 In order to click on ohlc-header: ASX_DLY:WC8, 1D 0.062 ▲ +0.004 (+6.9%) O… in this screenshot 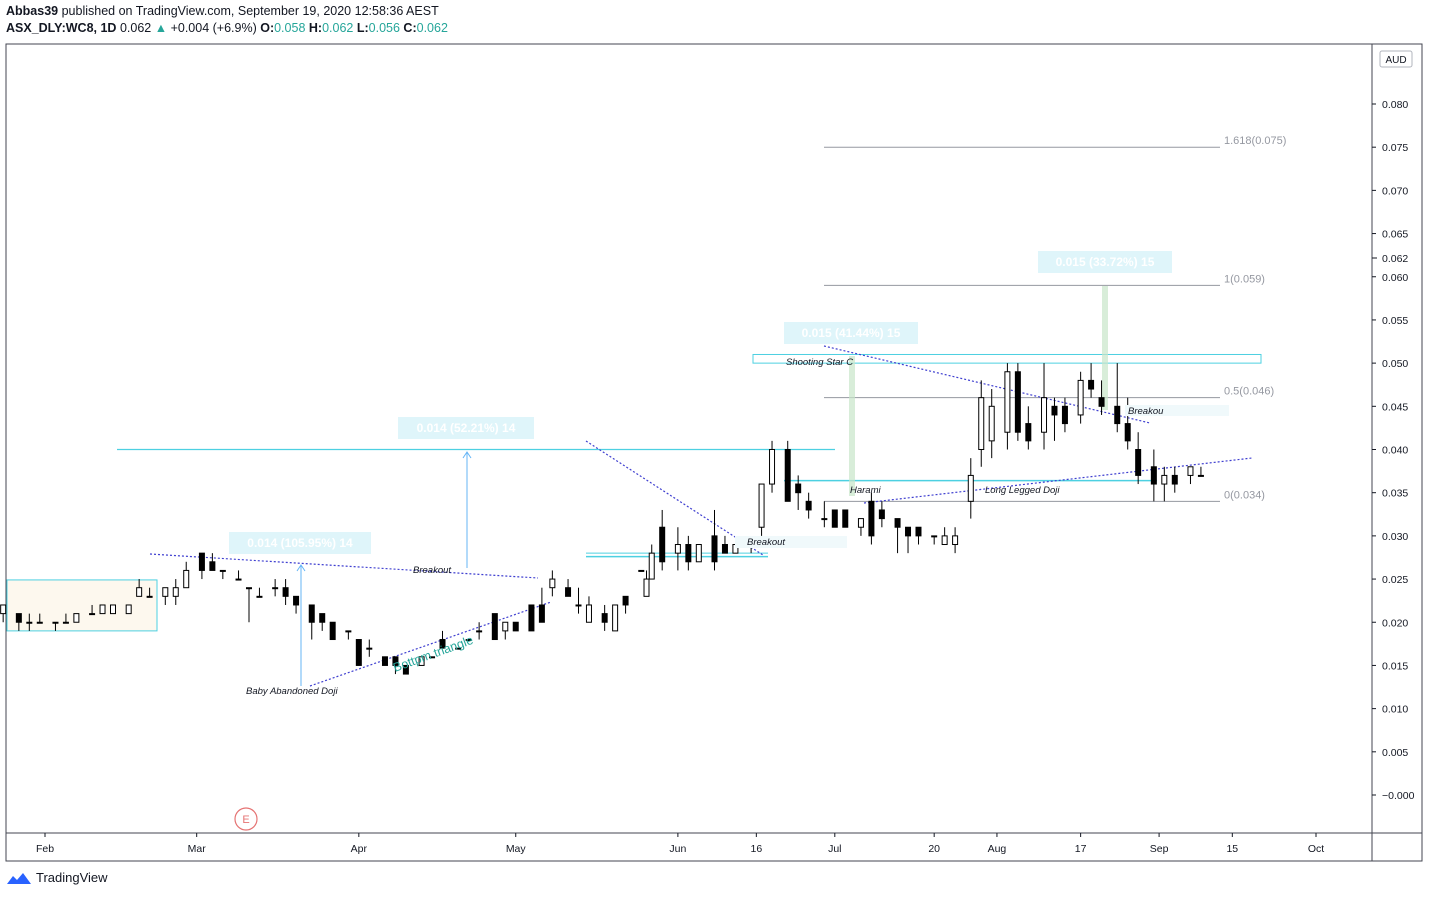, I will do `click(227, 28)`.